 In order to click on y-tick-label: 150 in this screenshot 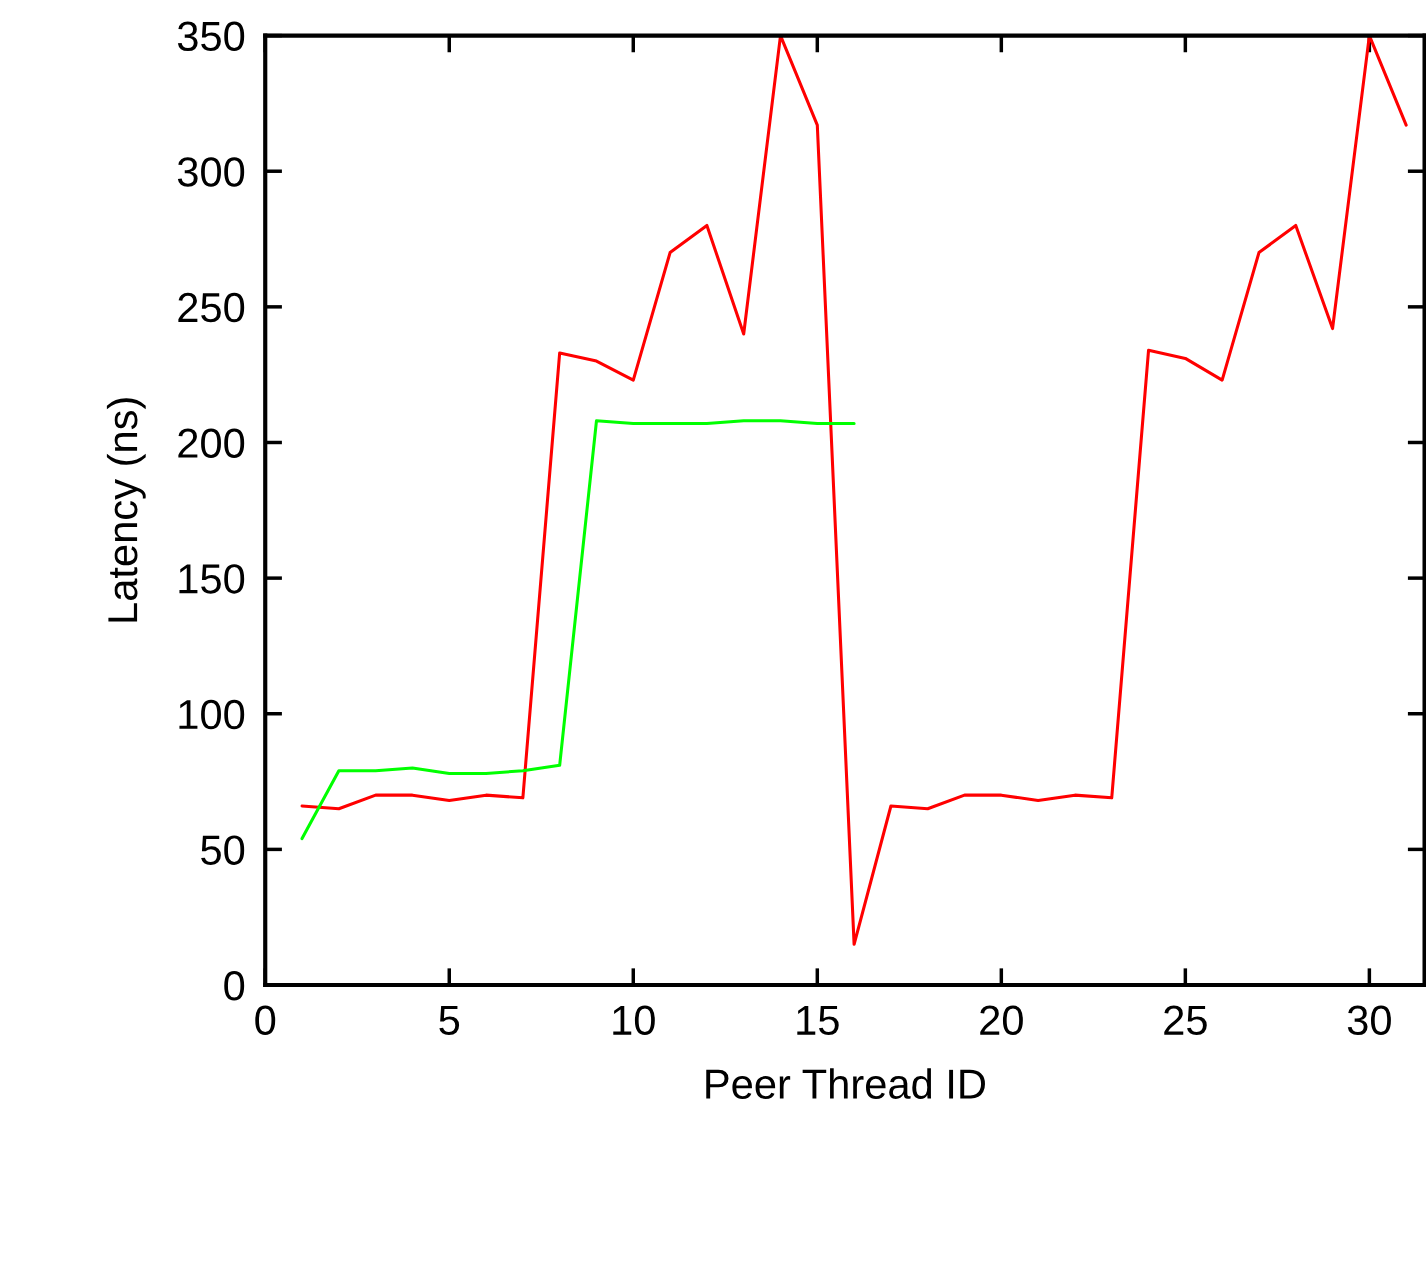, I will do `click(212, 579)`.